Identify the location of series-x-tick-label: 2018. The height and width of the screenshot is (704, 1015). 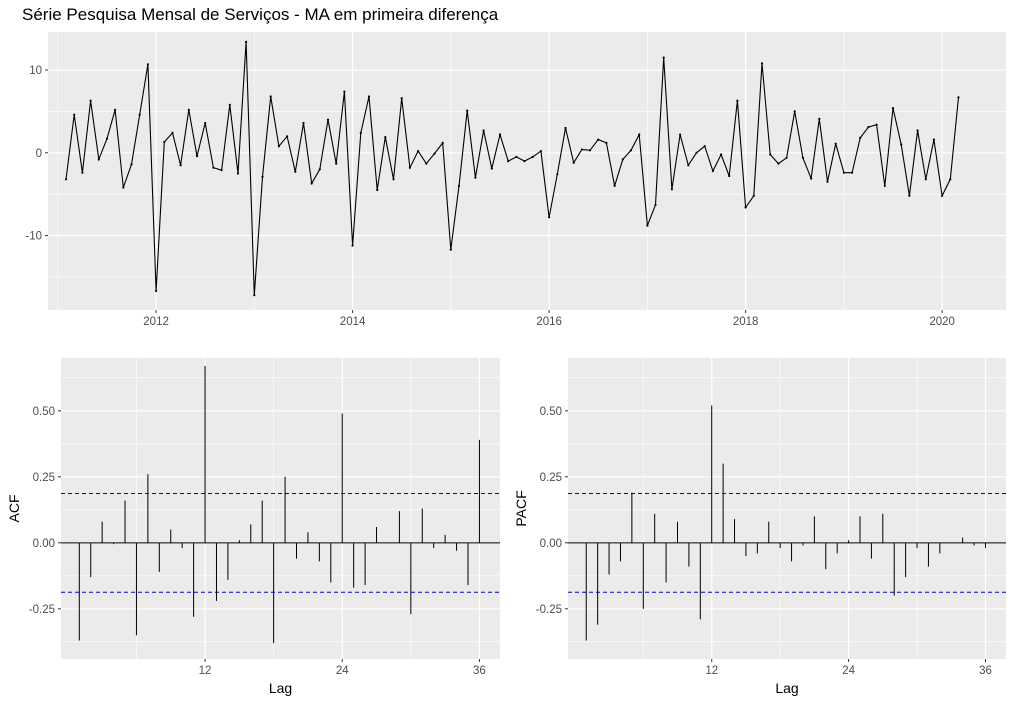
(746, 322).